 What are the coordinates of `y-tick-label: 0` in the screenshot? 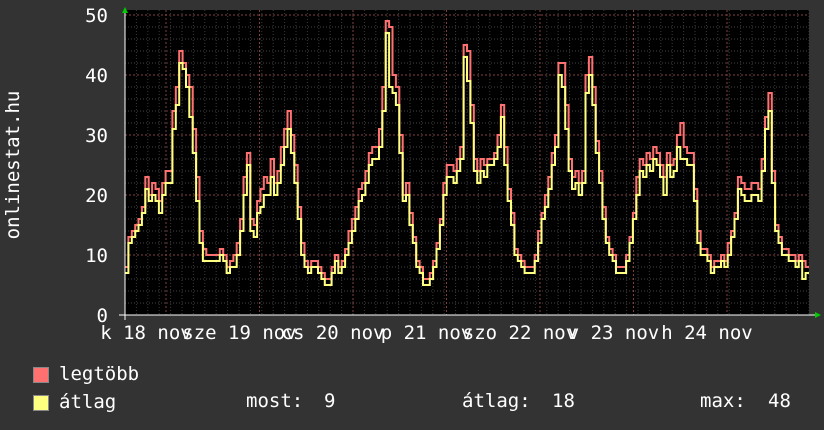 It's located at (102, 316).